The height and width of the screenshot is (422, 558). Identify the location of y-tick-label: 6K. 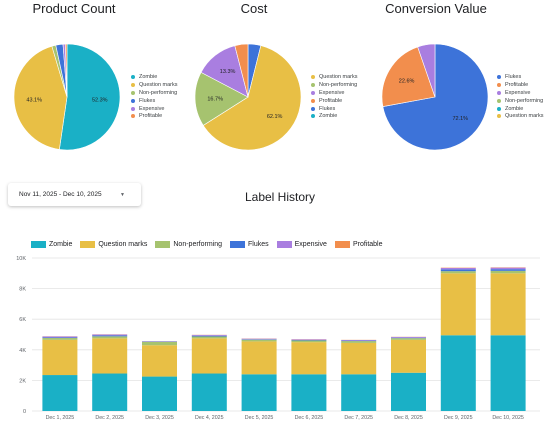
(22, 320).